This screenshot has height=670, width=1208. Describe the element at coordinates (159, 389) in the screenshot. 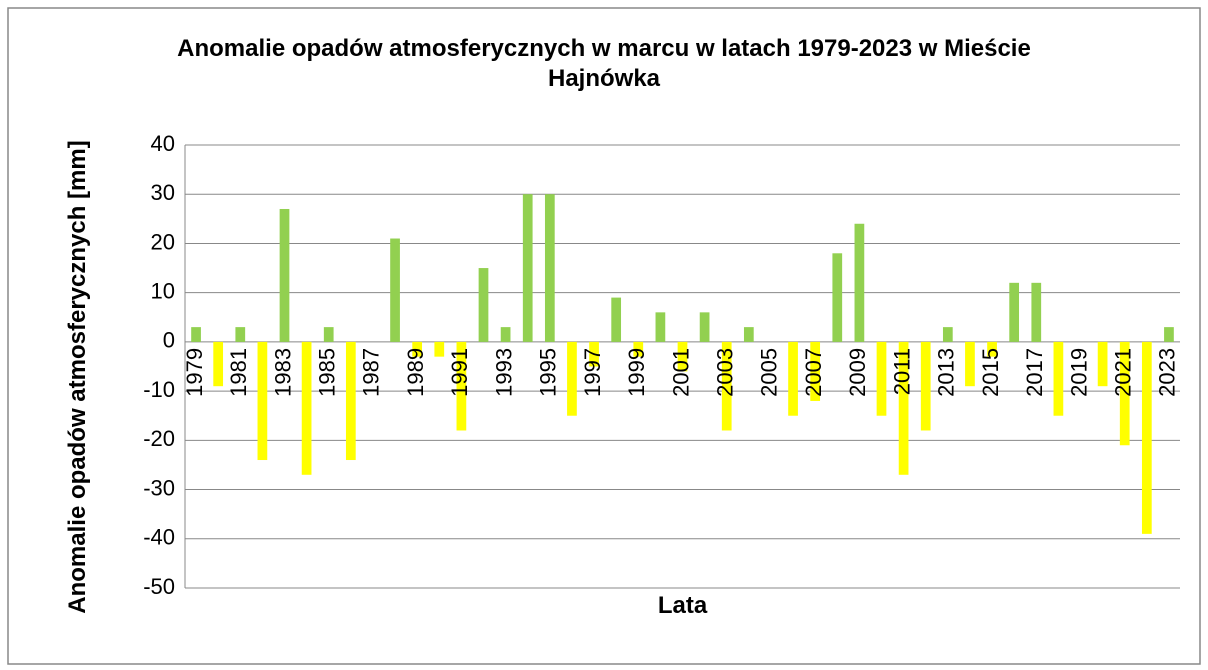

I see `y-tick-label: -10` at that location.